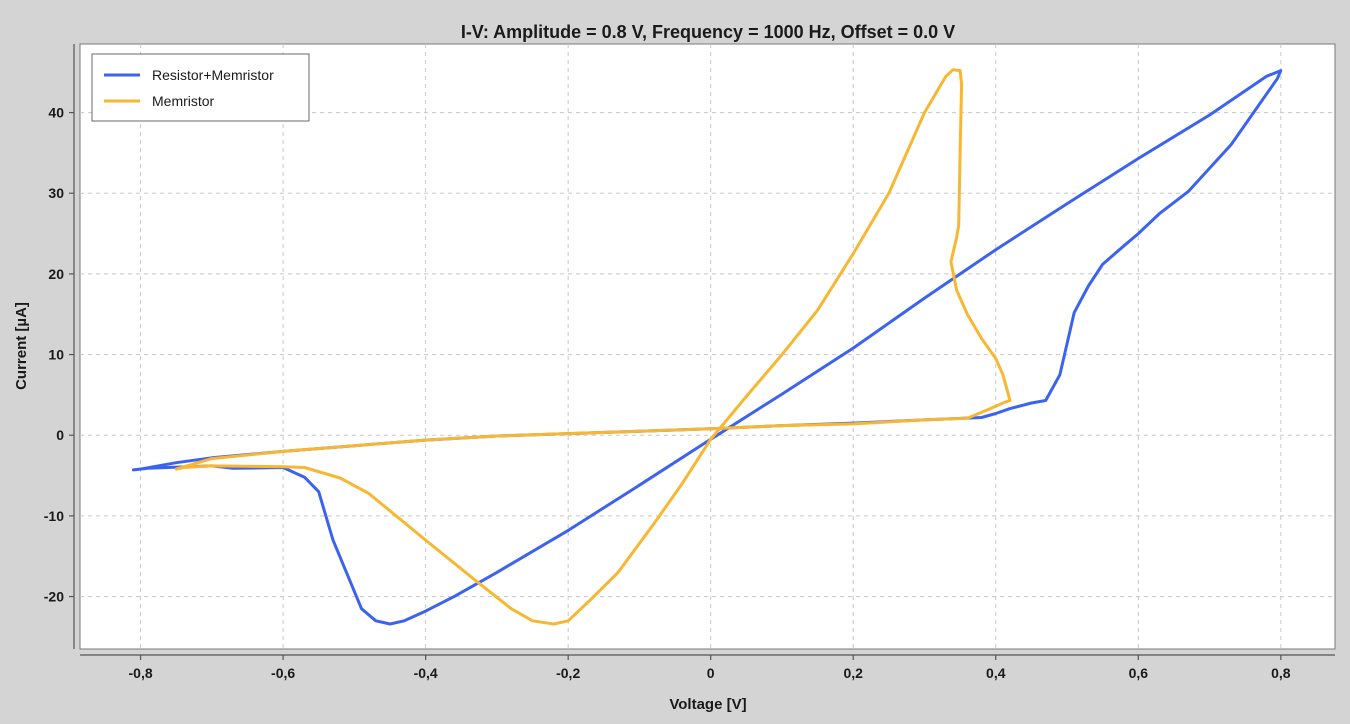  What do you see at coordinates (283, 673) in the screenshot?
I see `x-tick-label-1: -0,6` at bounding box center [283, 673].